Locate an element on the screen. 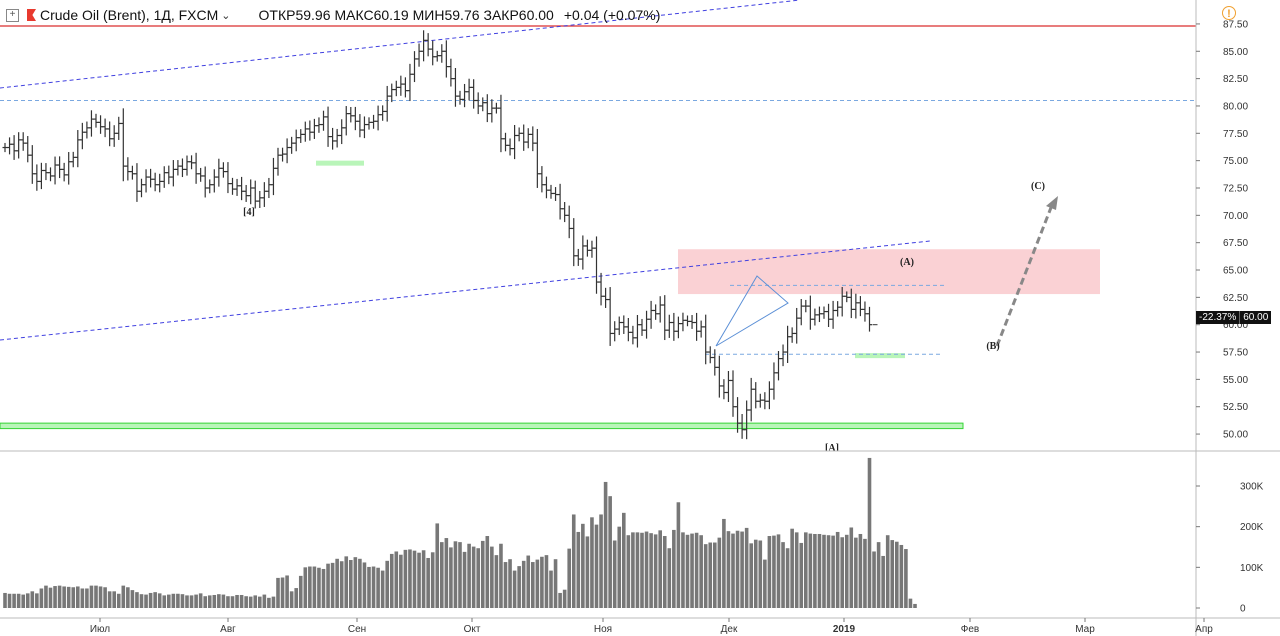  triangle-pattern is located at coordinates (752, 311).